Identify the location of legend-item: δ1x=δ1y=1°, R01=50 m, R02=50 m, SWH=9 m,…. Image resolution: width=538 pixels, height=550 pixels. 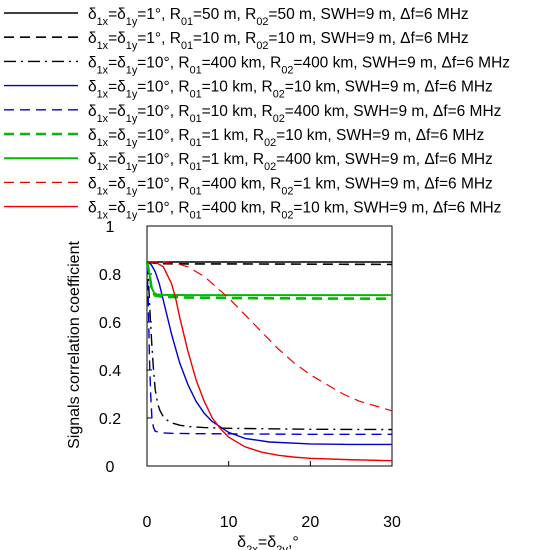
(236, 17).